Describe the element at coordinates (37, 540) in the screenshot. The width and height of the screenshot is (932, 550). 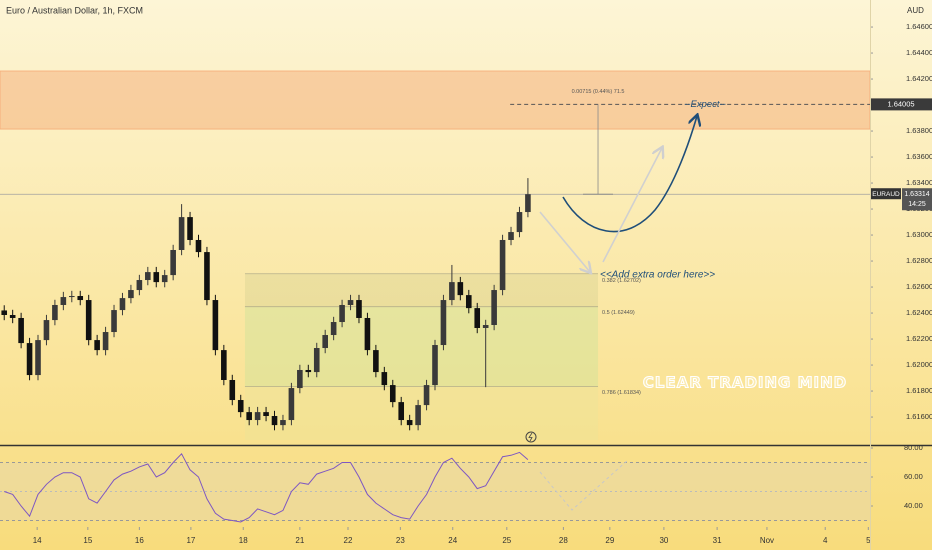
I see `x-tick-label: 14` at that location.